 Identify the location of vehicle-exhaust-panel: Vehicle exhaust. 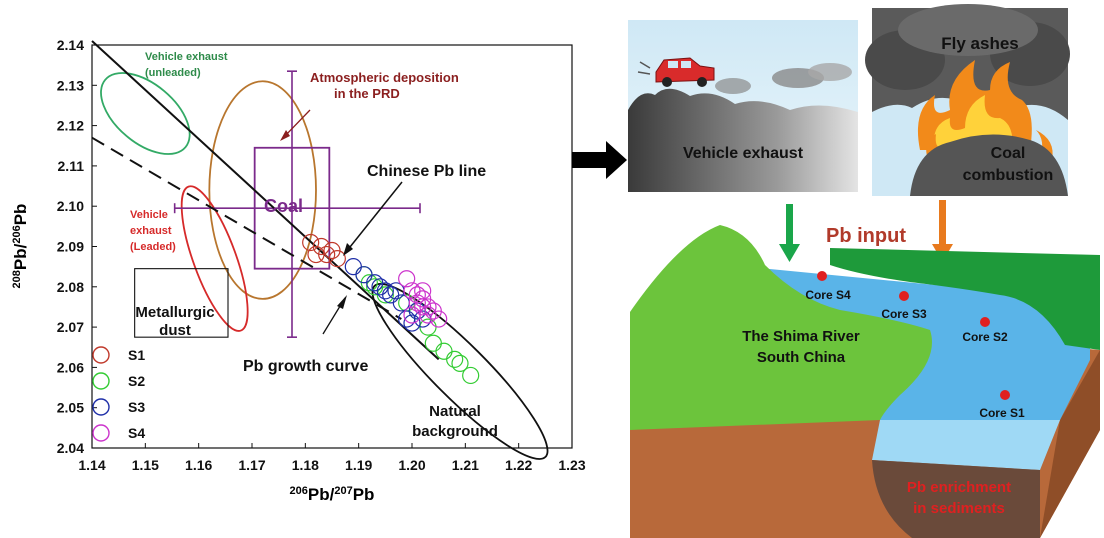
(743, 106).